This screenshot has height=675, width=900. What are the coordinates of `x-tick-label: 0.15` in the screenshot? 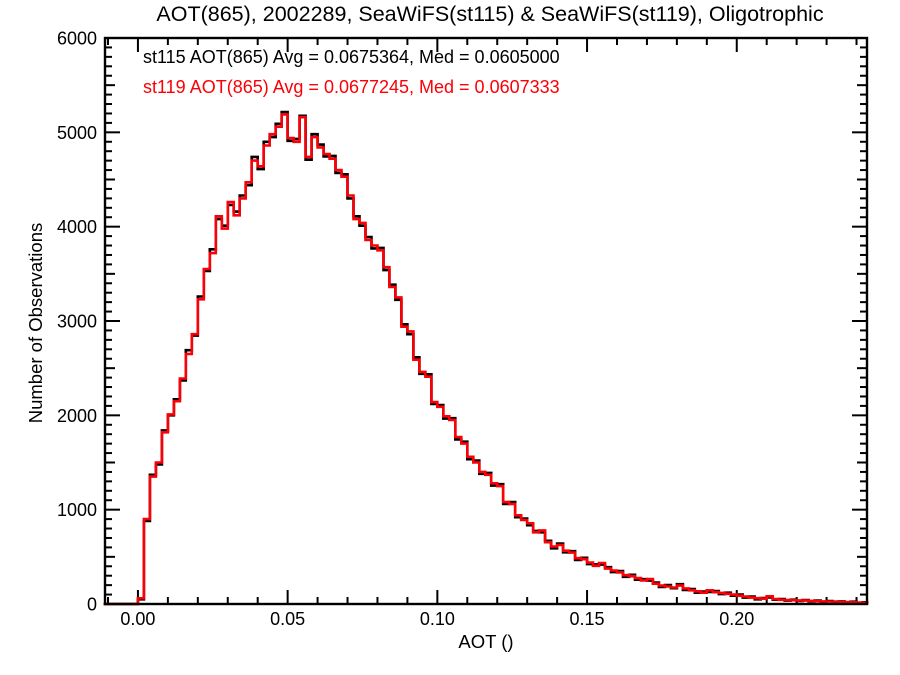 It's located at (587, 619).